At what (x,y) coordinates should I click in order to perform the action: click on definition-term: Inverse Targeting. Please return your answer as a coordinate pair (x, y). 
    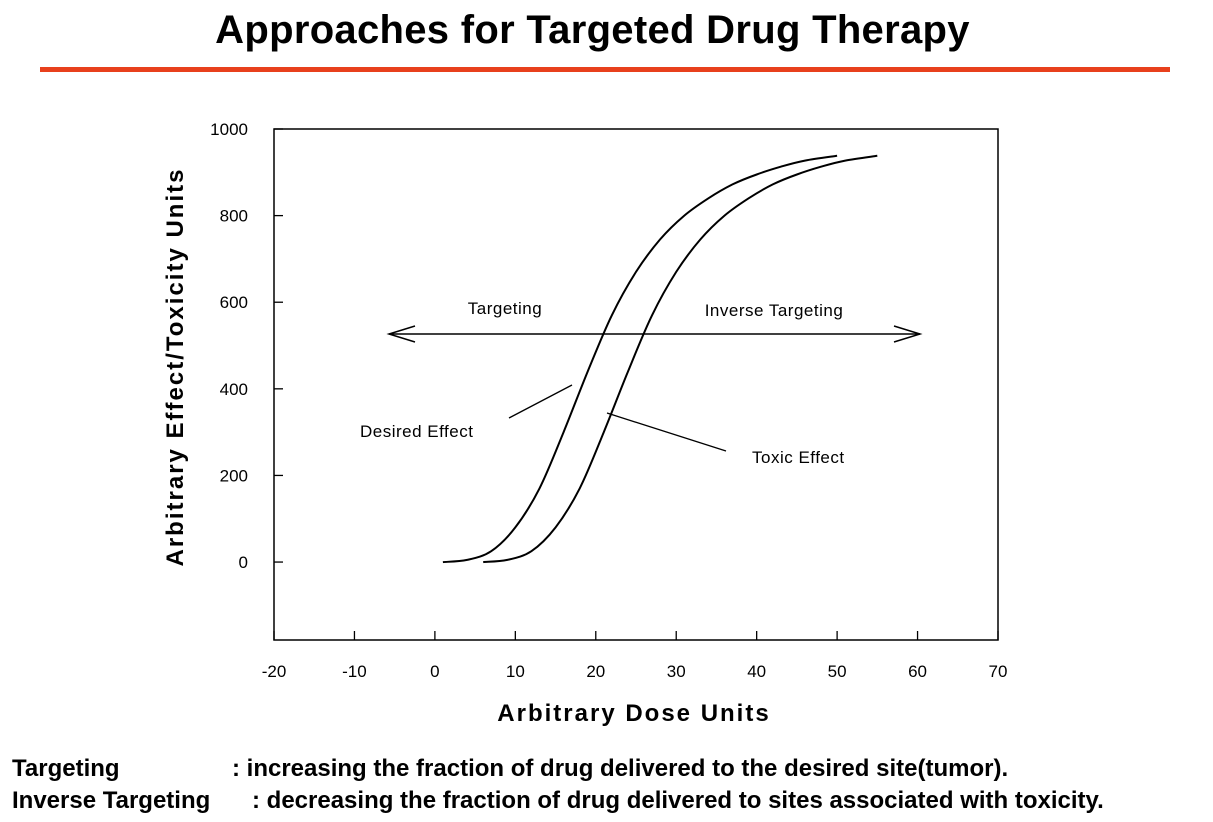
    Looking at the image, I should click on (111, 800).